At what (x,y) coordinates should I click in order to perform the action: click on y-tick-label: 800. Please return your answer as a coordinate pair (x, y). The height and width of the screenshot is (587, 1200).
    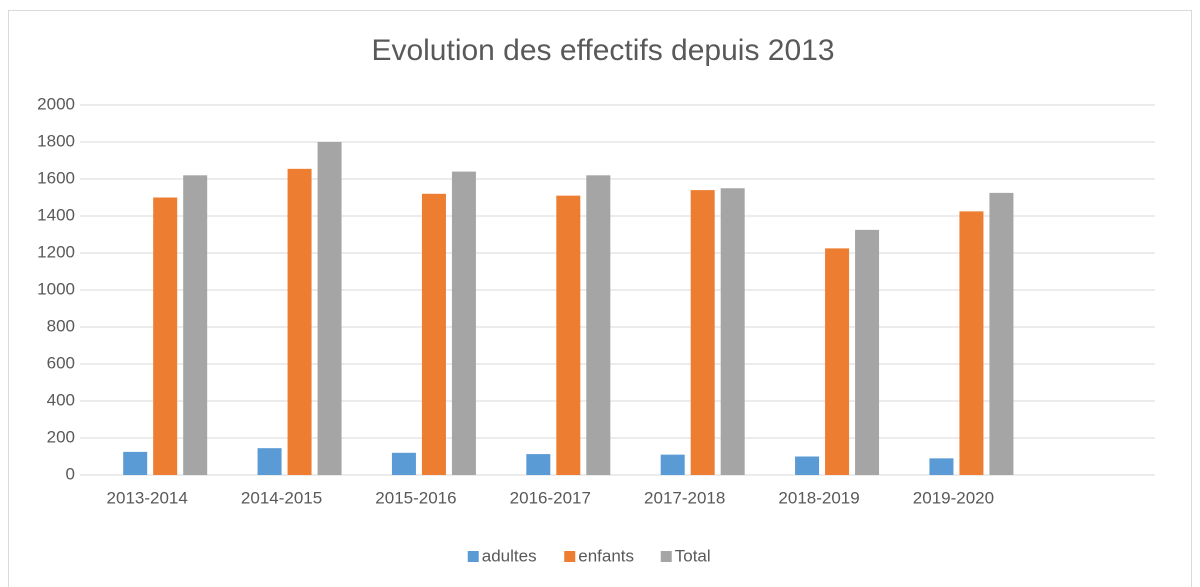
    Looking at the image, I should click on (61, 325).